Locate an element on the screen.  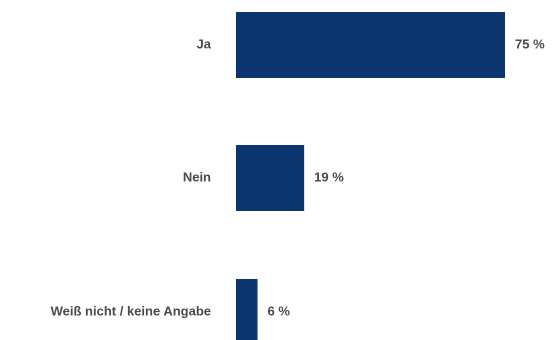
value-label-1: 19 % is located at coordinates (329, 176).